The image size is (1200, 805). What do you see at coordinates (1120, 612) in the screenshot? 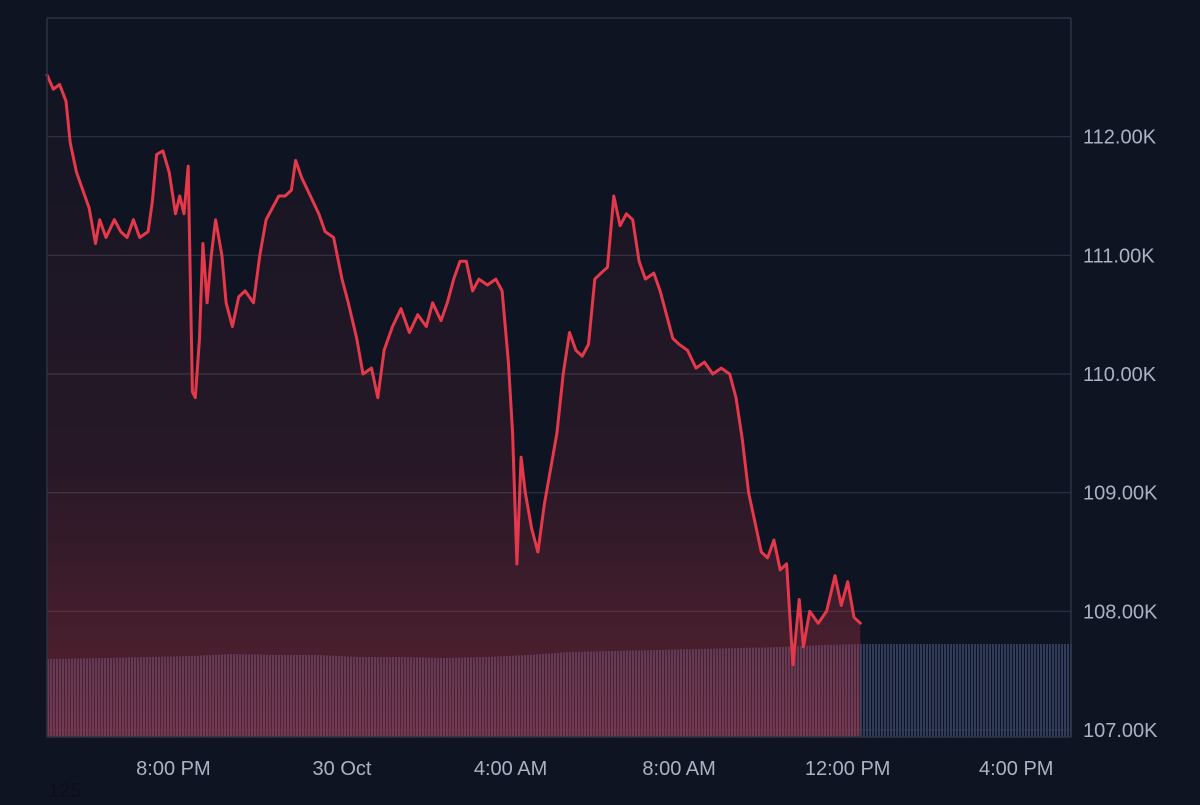
I see `y-tick-label: 108.00K` at bounding box center [1120, 612].